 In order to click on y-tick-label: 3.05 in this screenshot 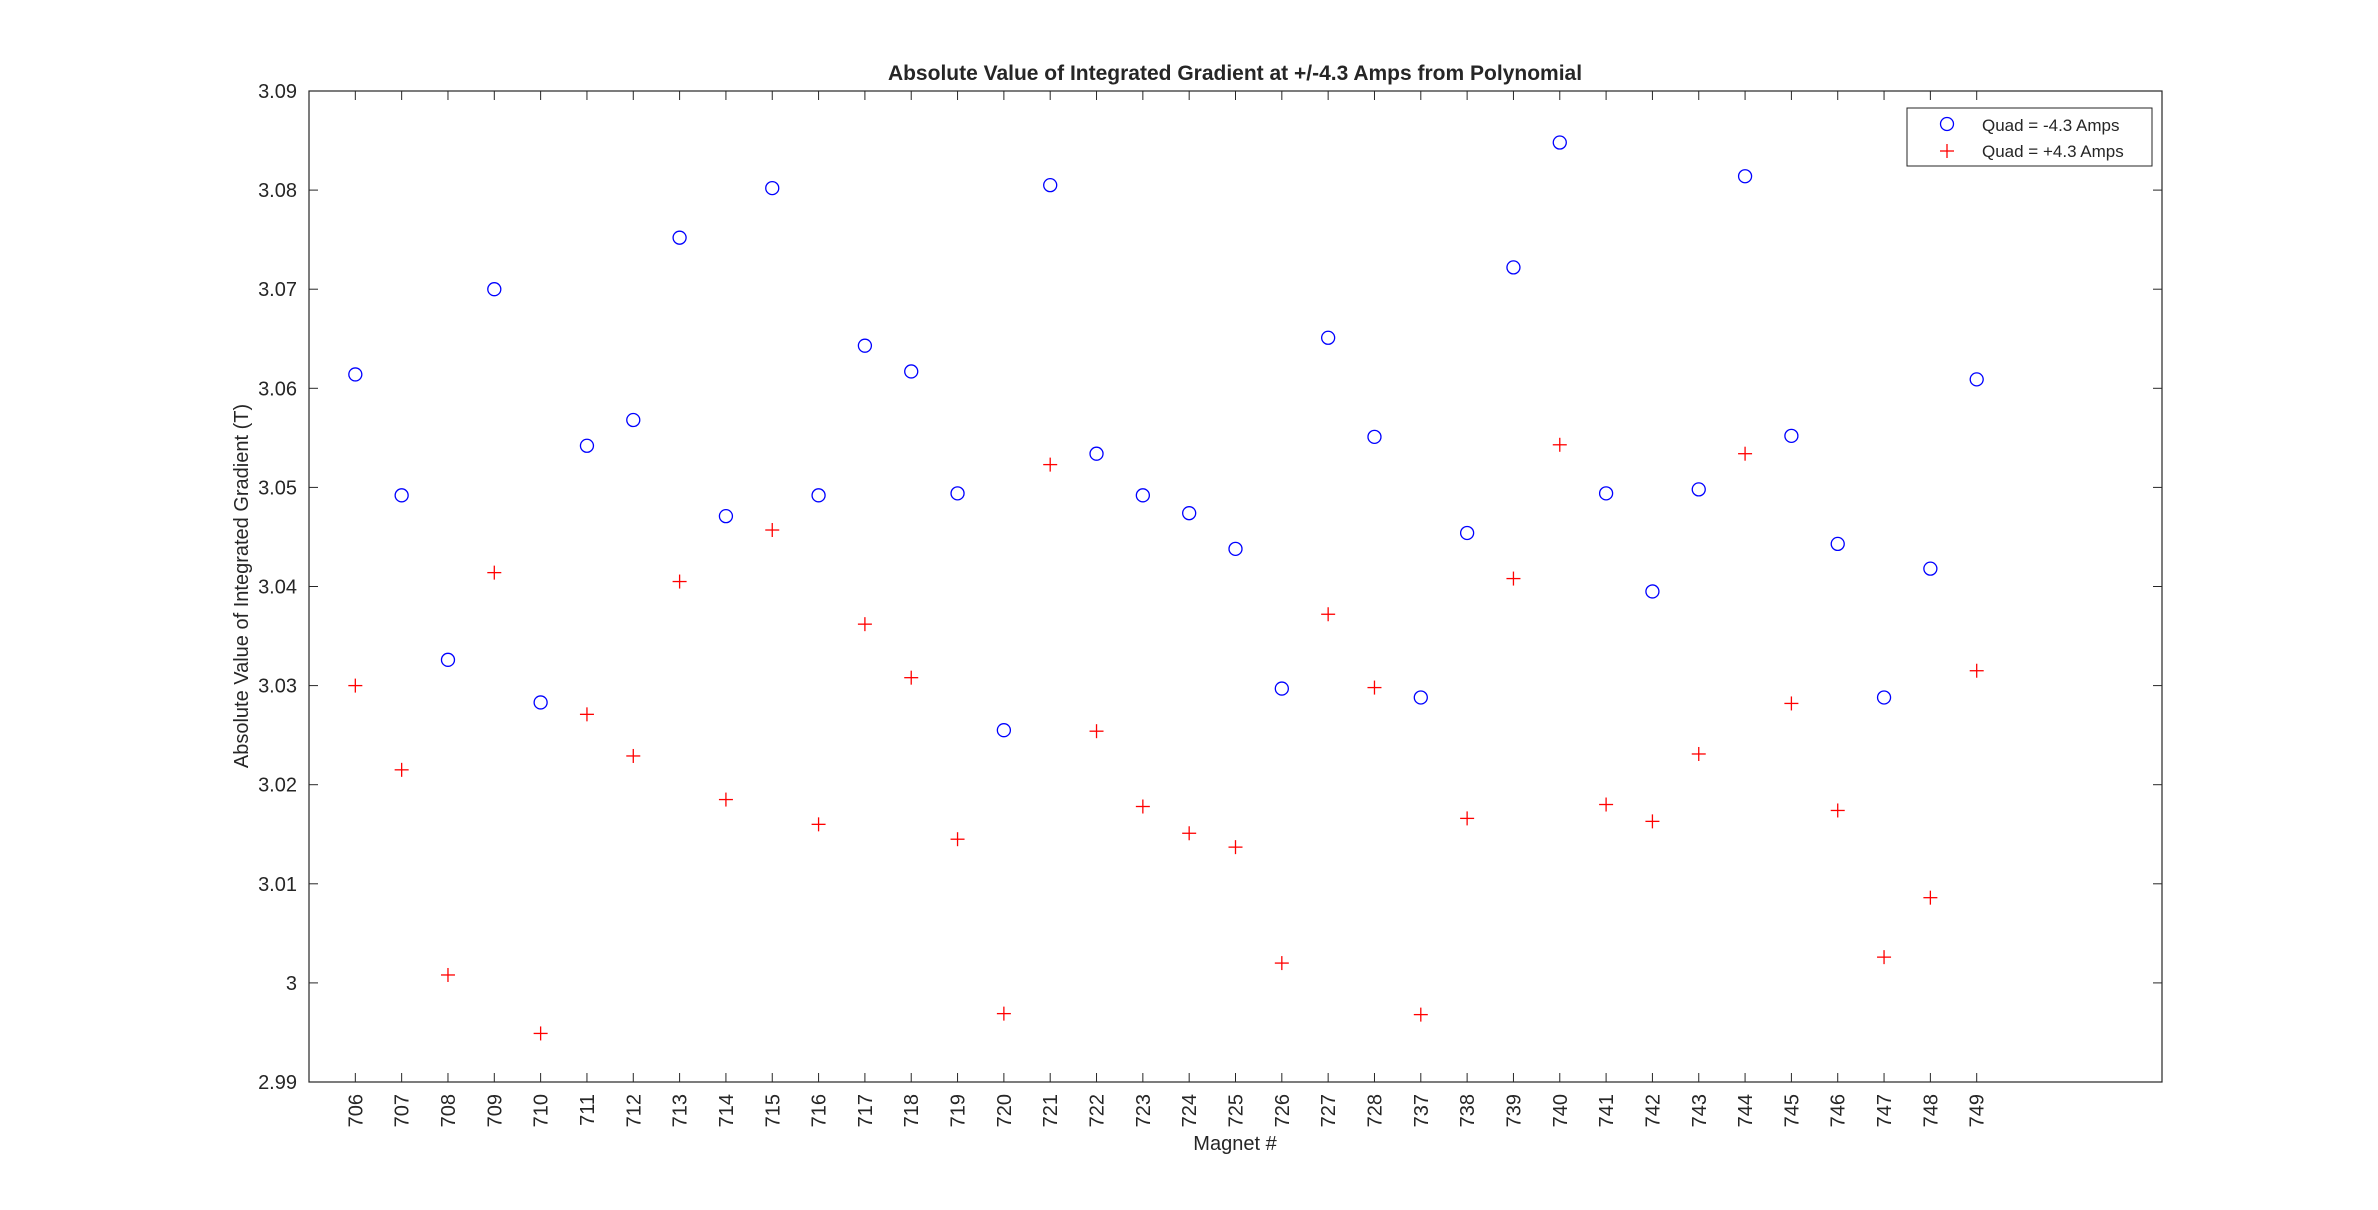, I will do `click(277, 488)`.